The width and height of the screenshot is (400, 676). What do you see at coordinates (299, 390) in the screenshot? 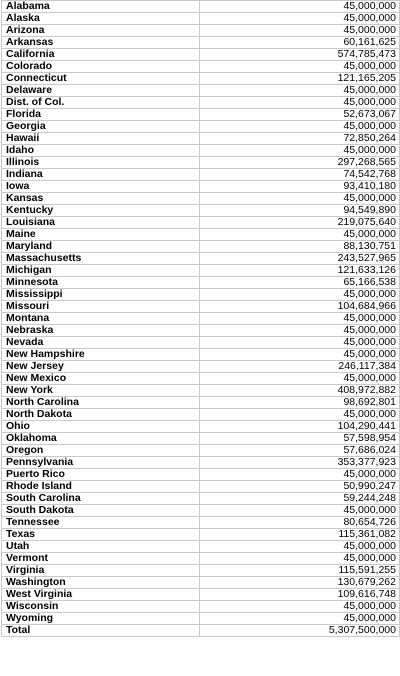
I see `amount-cell: 408,972,882` at bounding box center [299, 390].